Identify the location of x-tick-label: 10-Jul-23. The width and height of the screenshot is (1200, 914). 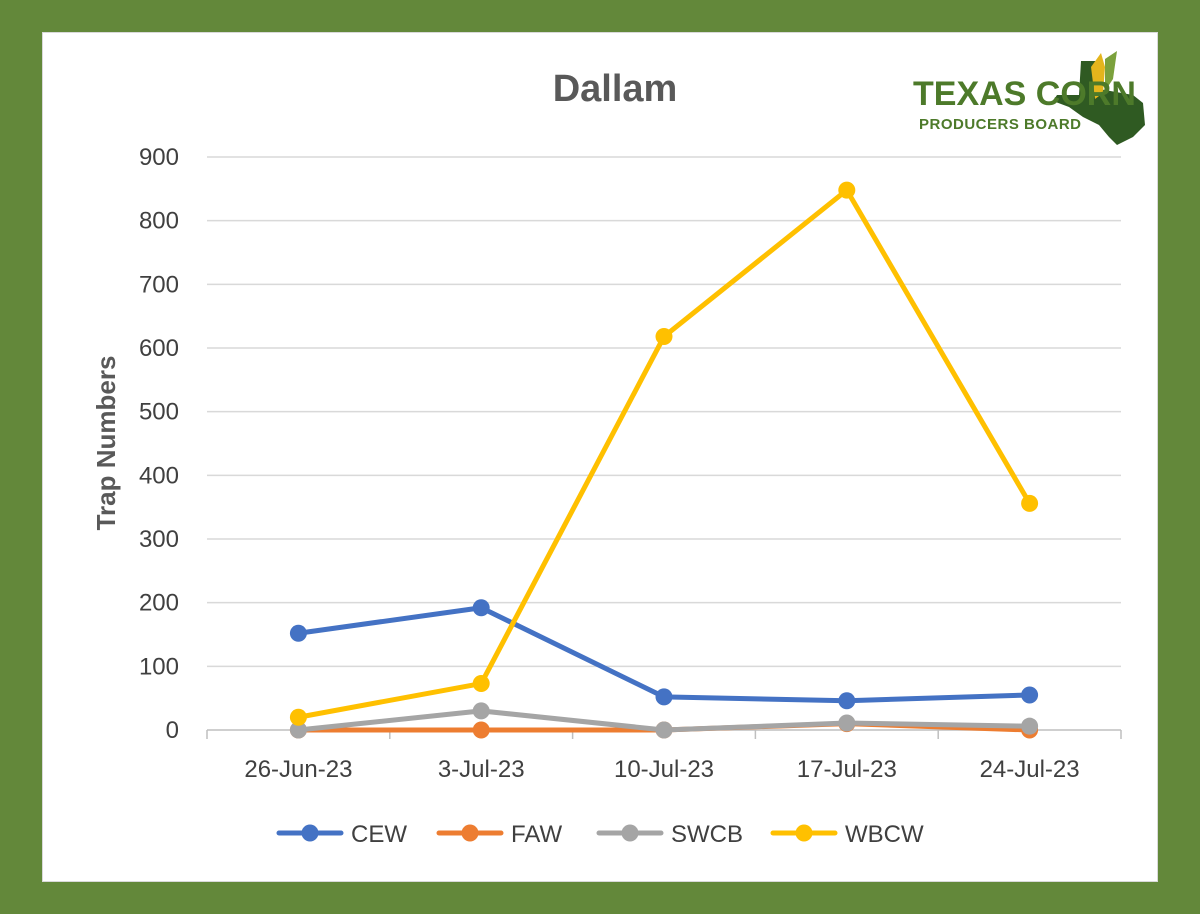
(664, 769).